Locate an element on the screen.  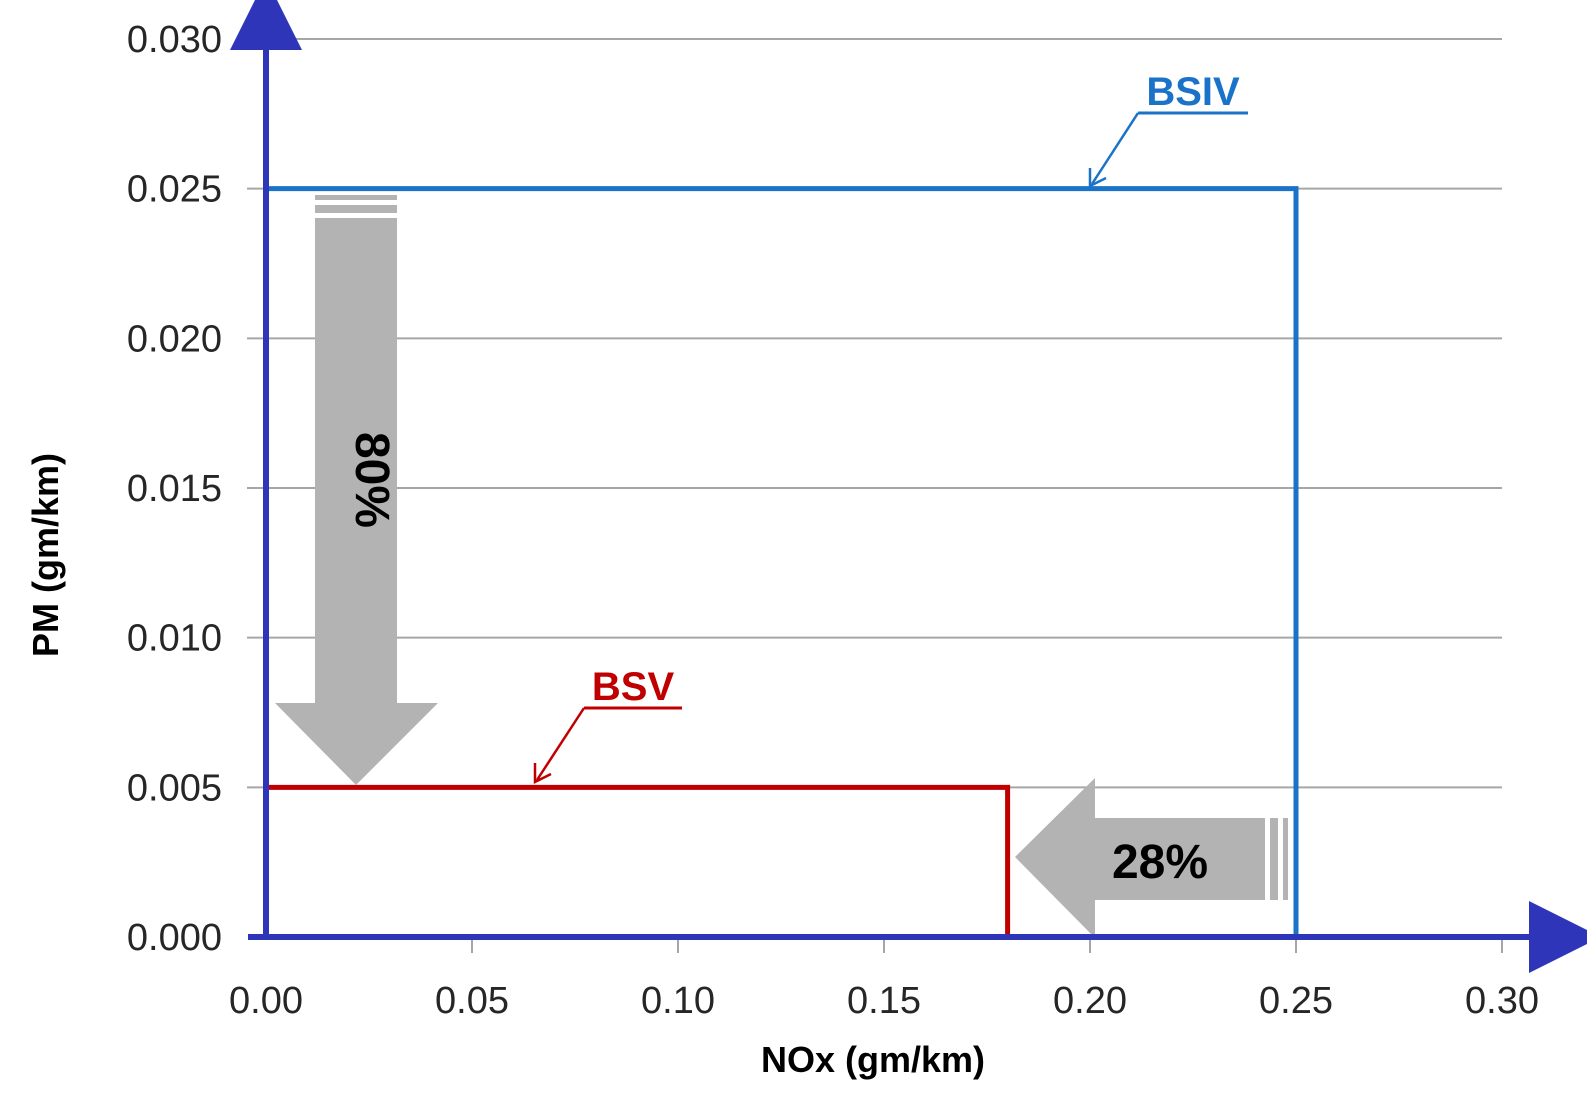
x-tick-label: 0.10 is located at coordinates (678, 1001).